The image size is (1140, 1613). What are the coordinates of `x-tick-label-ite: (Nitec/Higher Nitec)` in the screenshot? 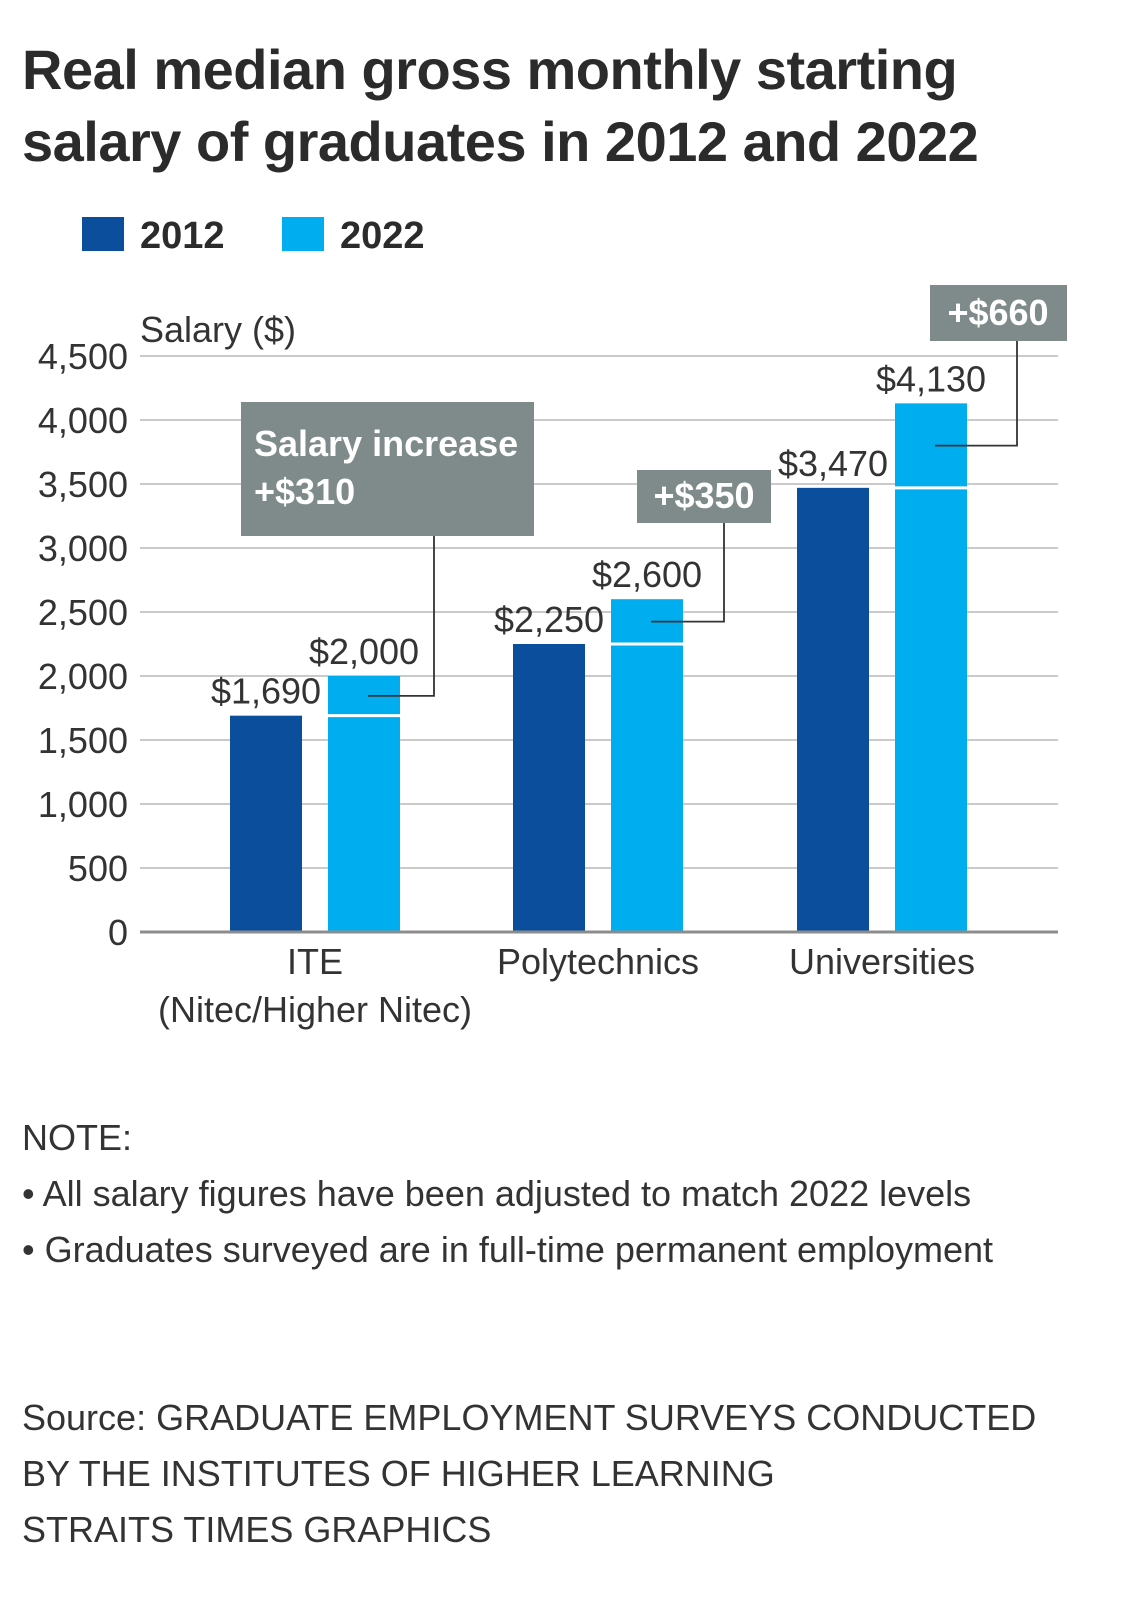 It's located at (315, 1009).